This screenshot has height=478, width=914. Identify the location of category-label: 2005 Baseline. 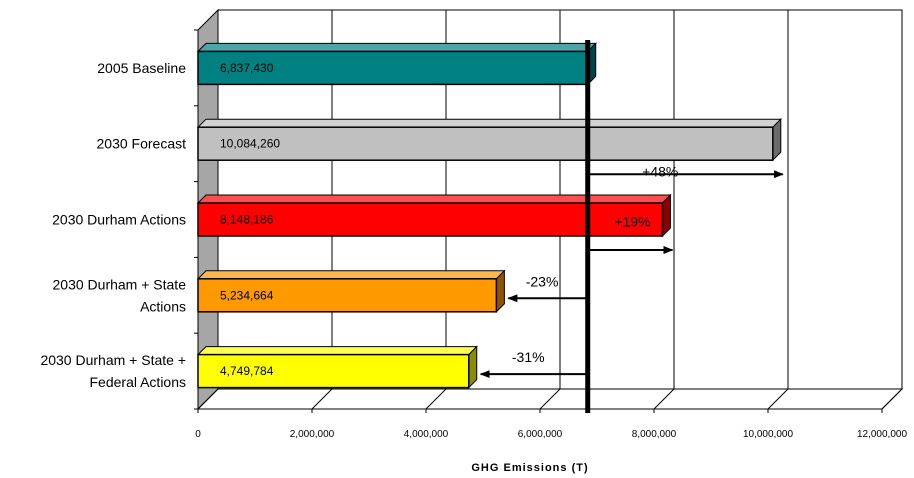
(141, 68).